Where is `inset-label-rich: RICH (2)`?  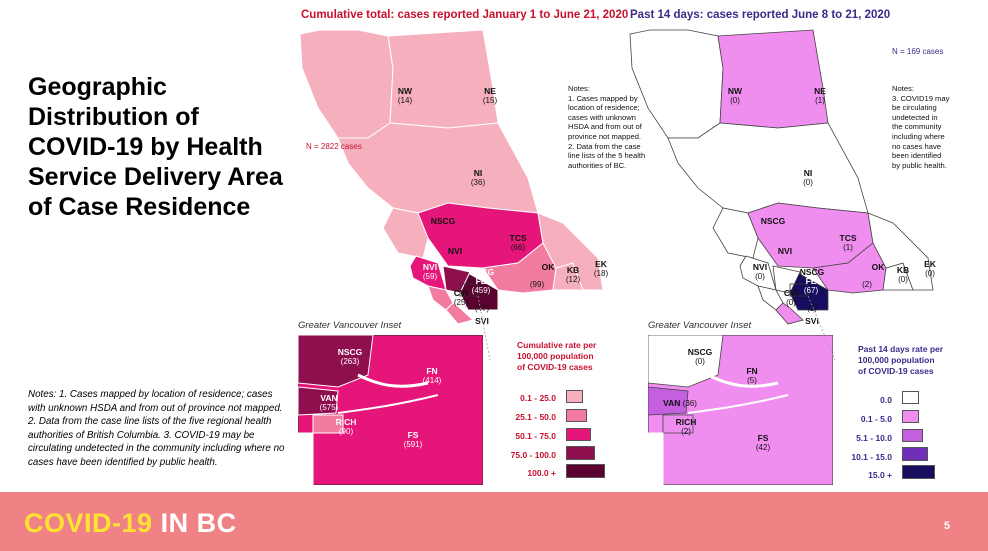 inset-label-rich: RICH (2) is located at coordinates (686, 426).